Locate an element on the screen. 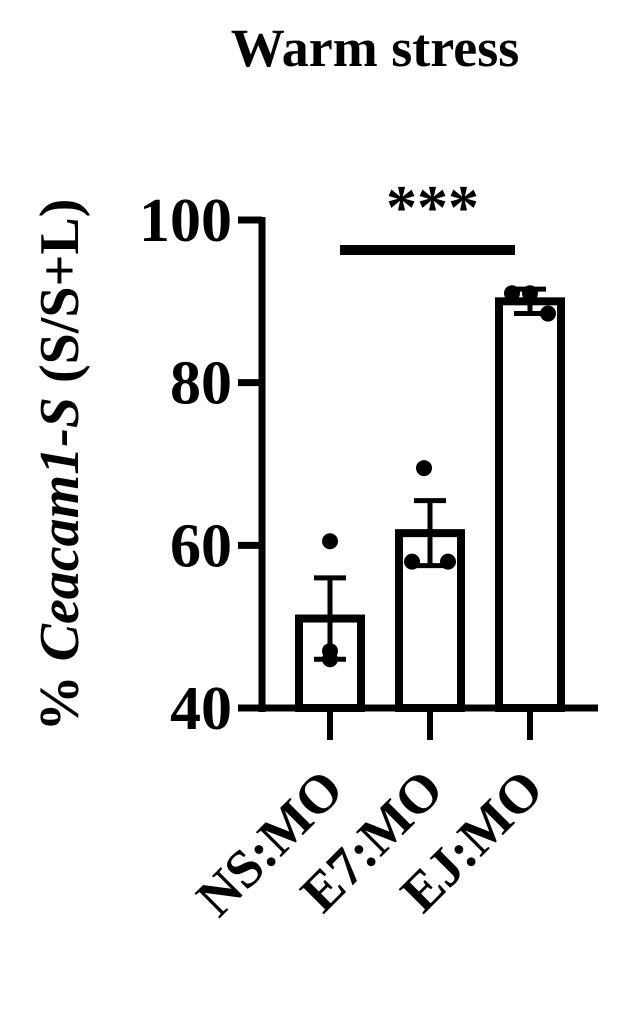 This screenshot has width=626, height=1032. y-axis-label-prefix: % is located at coordinates (60, 696).